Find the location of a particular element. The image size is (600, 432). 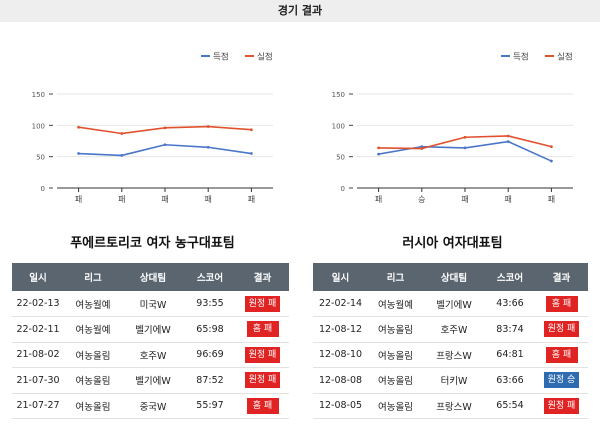

result-badge: 원정 승 is located at coordinates (561, 380).